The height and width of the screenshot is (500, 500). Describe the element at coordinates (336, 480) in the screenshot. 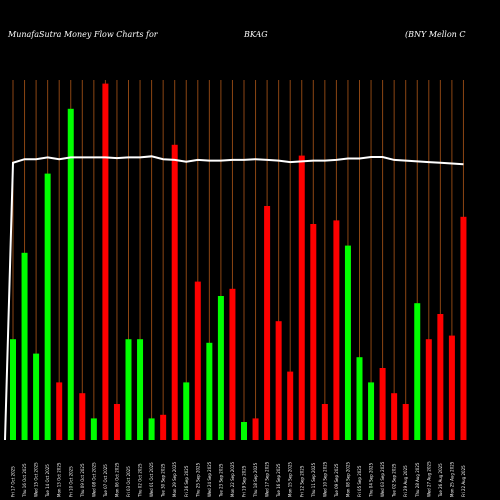

I see `x-tick-label: Tue 09 Sep 2025` at that location.